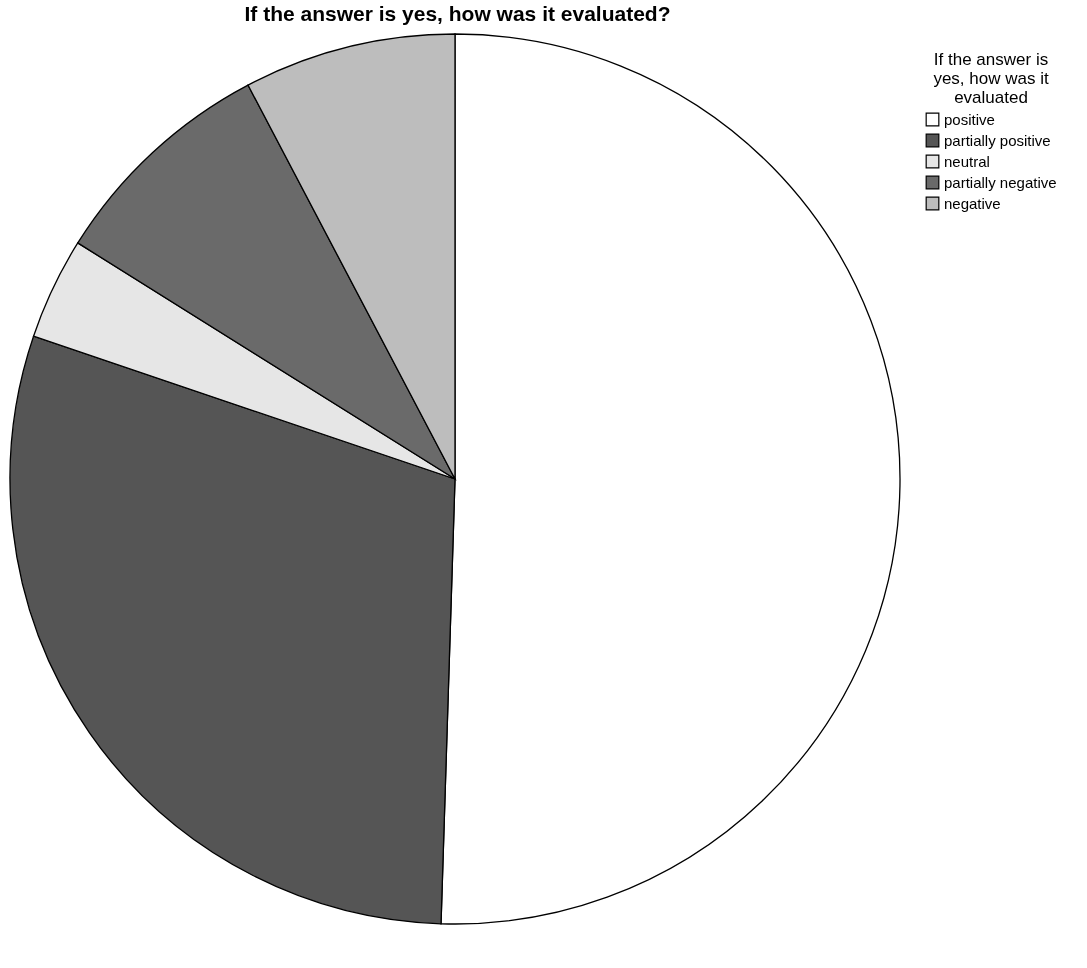 The height and width of the screenshot is (968, 1087). Describe the element at coordinates (1000, 182) in the screenshot. I see `legend-label: partially negative` at that location.